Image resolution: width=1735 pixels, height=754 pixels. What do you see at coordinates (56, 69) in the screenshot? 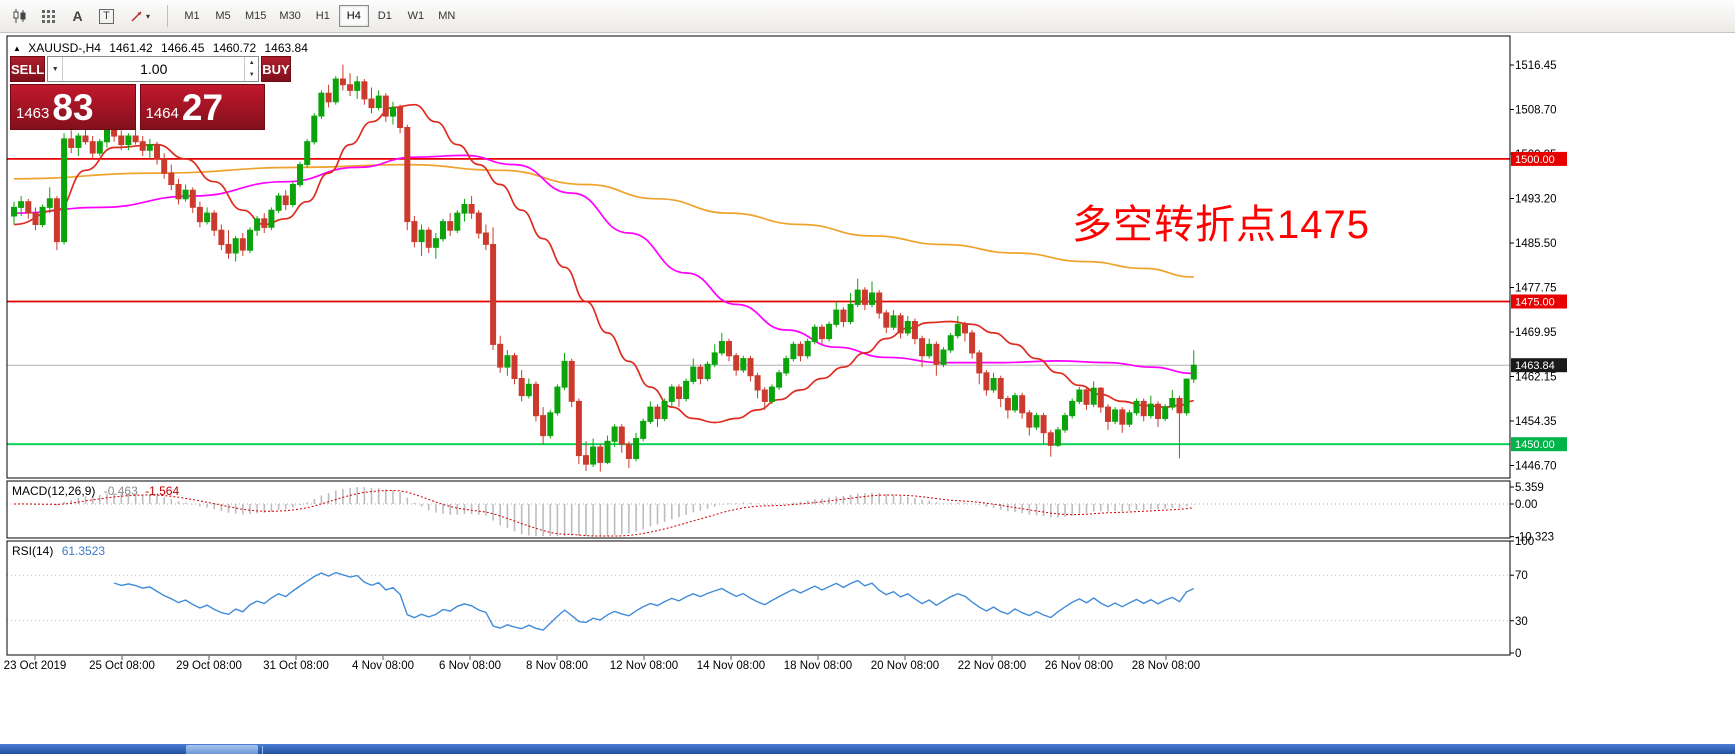
I see `volume-dropdown-icon: ▼` at bounding box center [56, 69].